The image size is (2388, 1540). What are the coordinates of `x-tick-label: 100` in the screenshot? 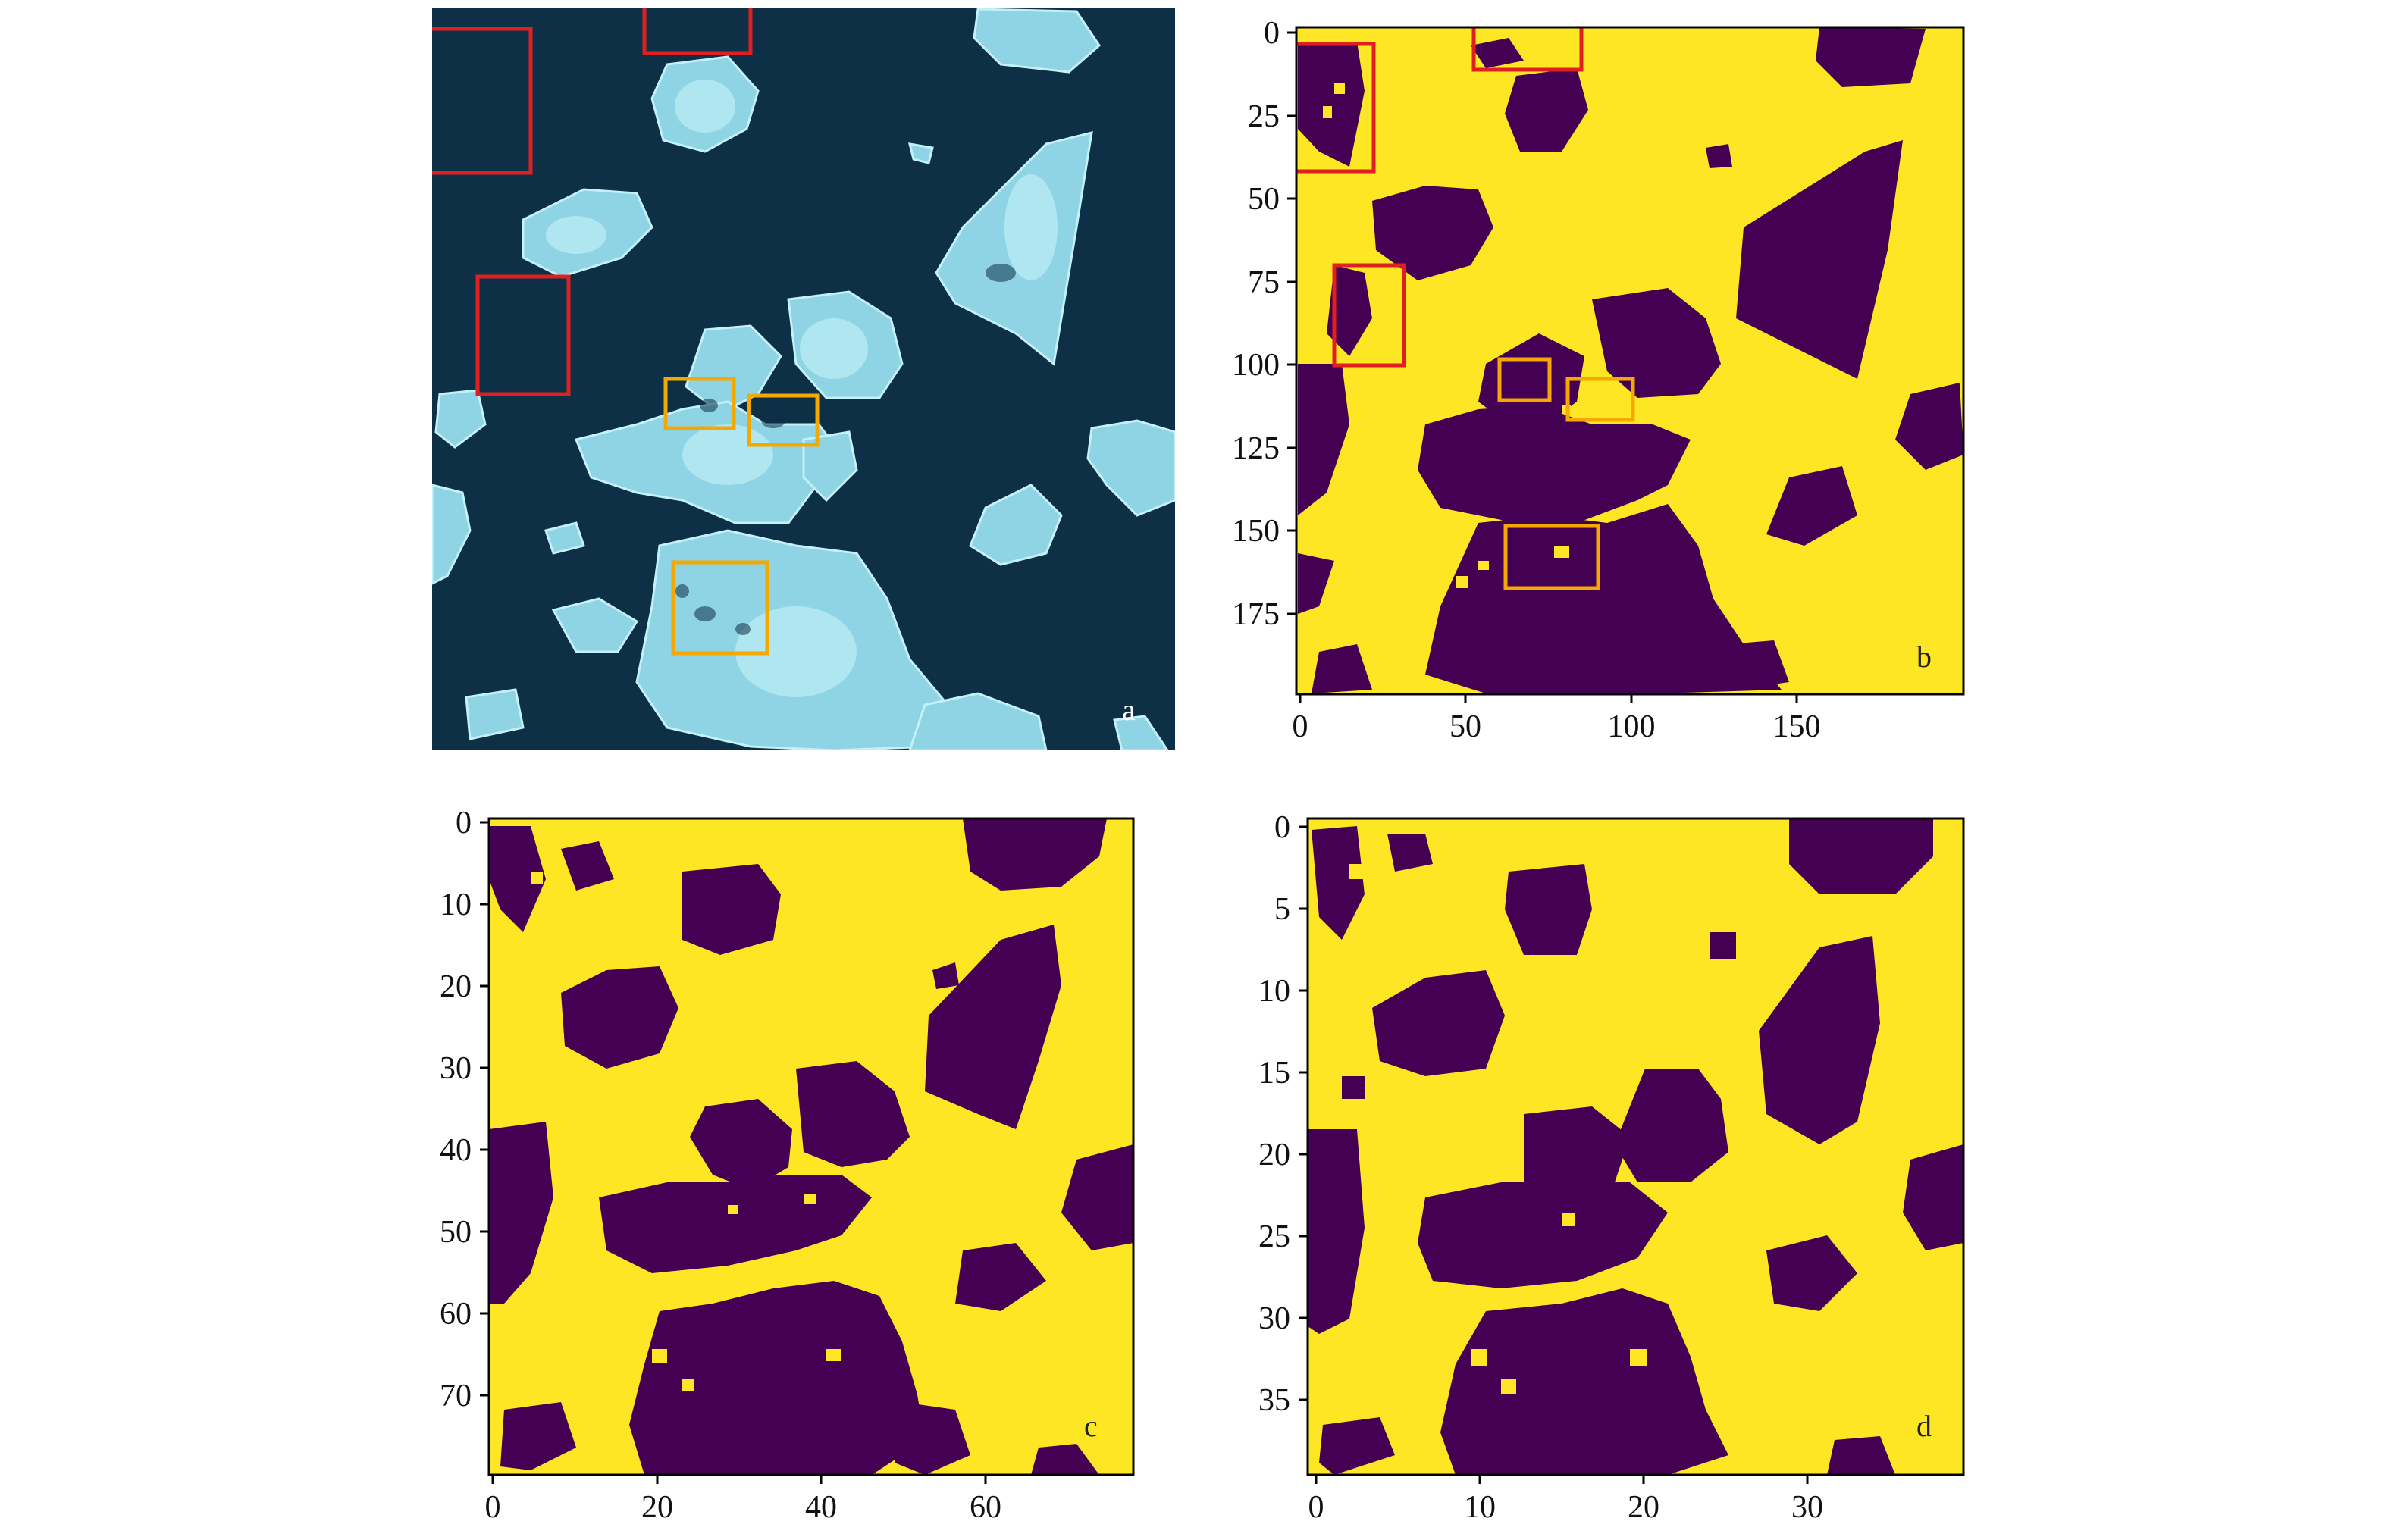 It's located at (1632, 726).